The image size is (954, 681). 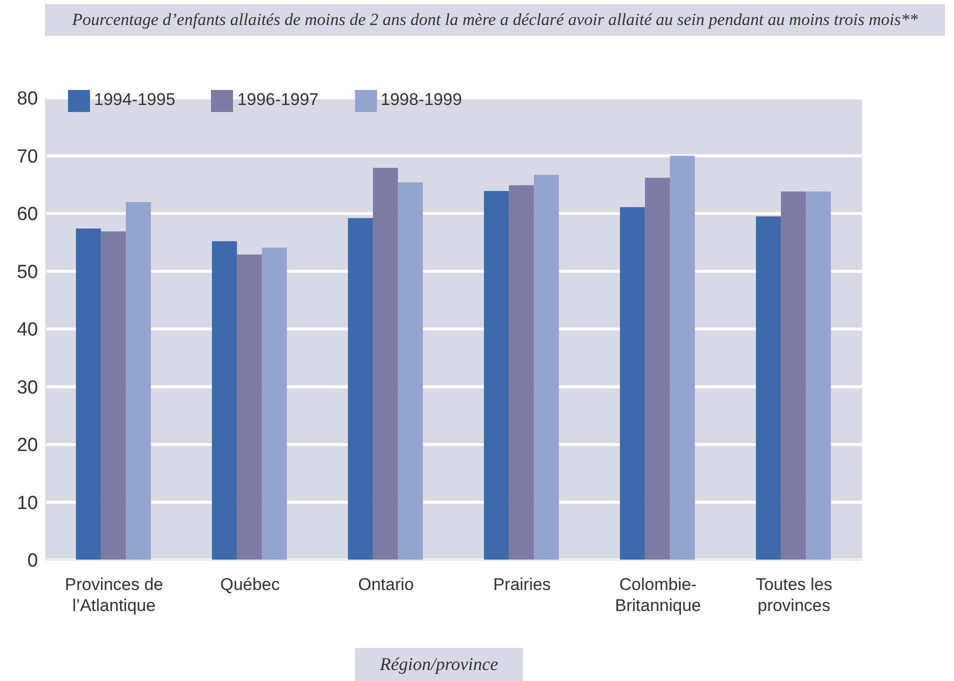 What do you see at coordinates (135, 100) in the screenshot?
I see `legend-label: 1994-1995` at bounding box center [135, 100].